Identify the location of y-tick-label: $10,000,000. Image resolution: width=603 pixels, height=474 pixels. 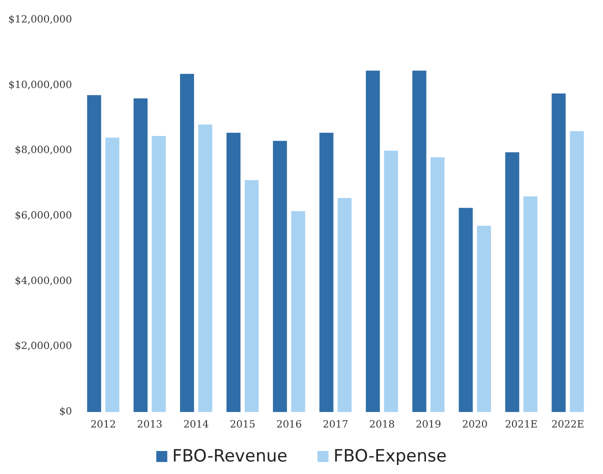
(40, 85).